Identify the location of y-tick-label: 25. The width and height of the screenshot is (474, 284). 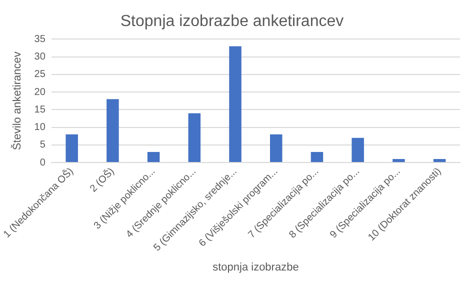
(40, 74).